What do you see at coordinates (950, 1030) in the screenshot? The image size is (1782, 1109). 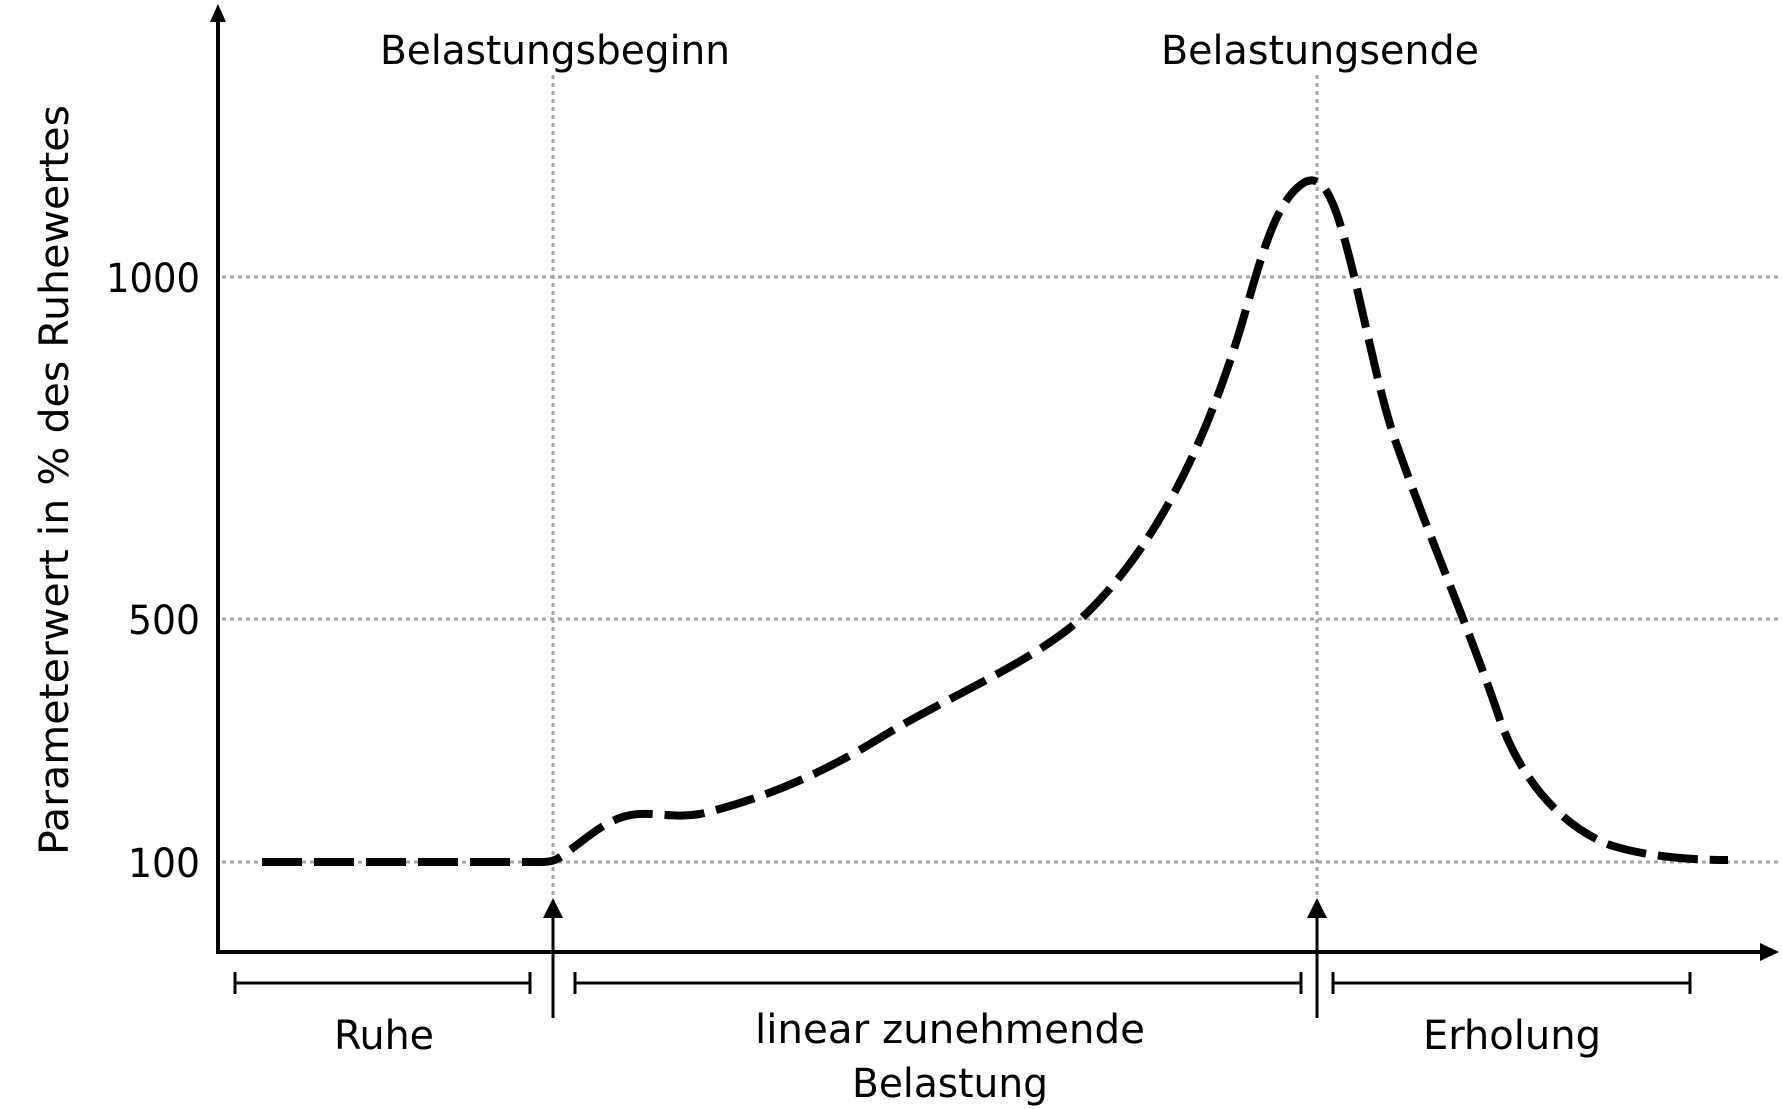 I see `label-linear-zunehmende: linear zunehmende` at bounding box center [950, 1030].